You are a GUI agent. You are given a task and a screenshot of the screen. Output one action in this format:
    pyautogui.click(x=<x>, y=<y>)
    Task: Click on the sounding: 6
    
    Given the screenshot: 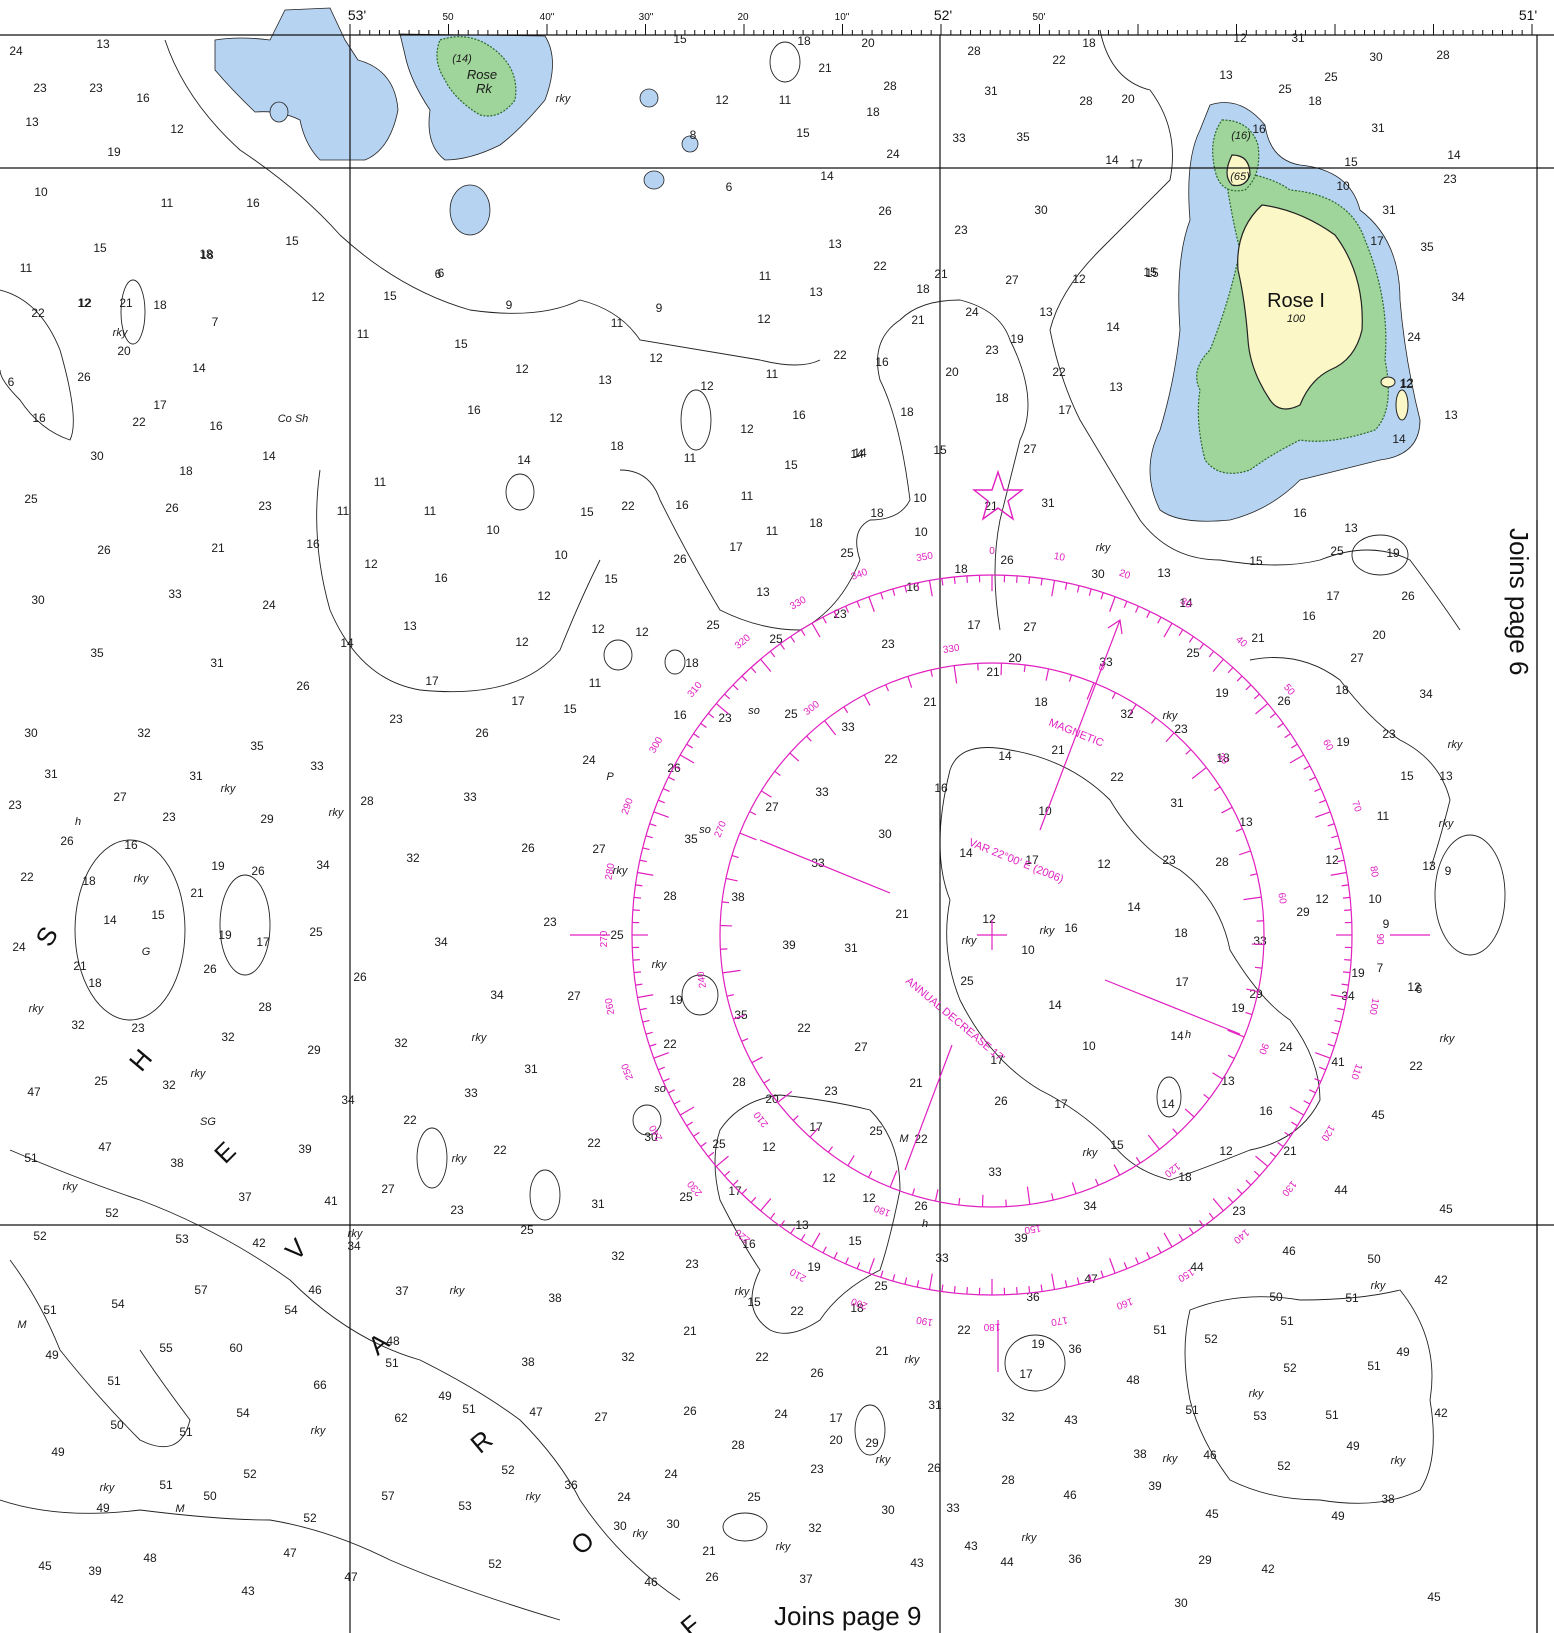 What is the action you would take?
    pyautogui.click(x=438, y=274)
    